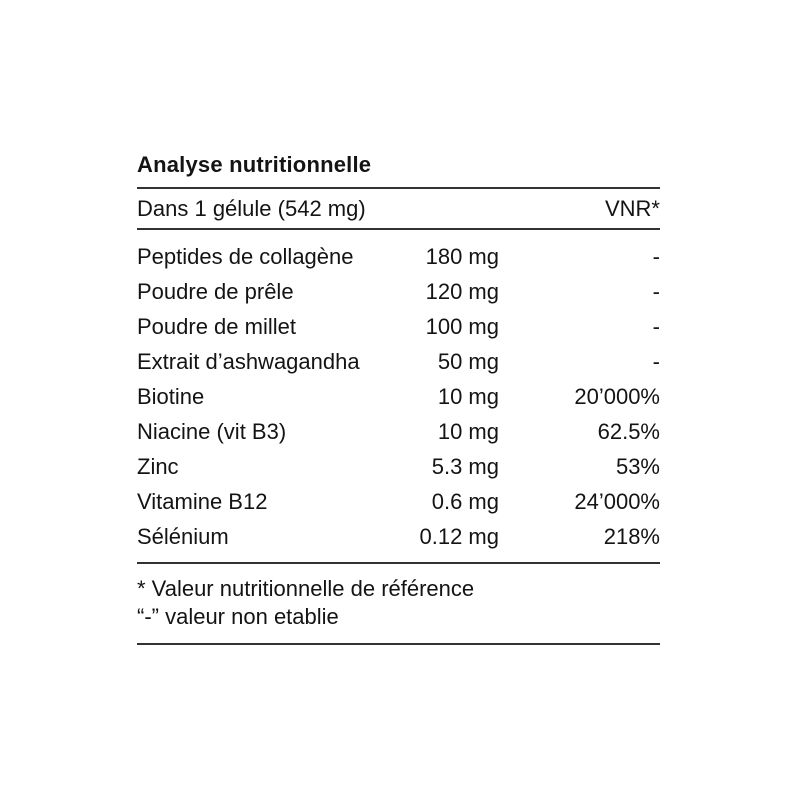 Image resolution: width=800 pixels, height=800 pixels. Describe the element at coordinates (462, 256) in the screenshot. I see `ingredient-amount: 180 mg` at that location.